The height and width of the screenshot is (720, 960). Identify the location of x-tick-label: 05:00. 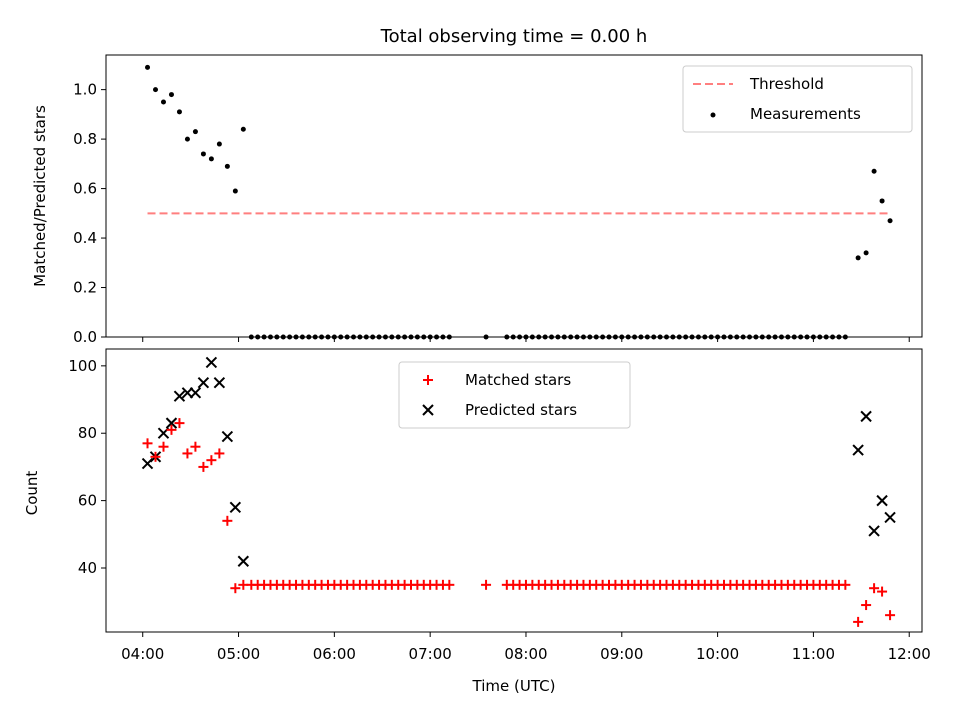
(238, 654).